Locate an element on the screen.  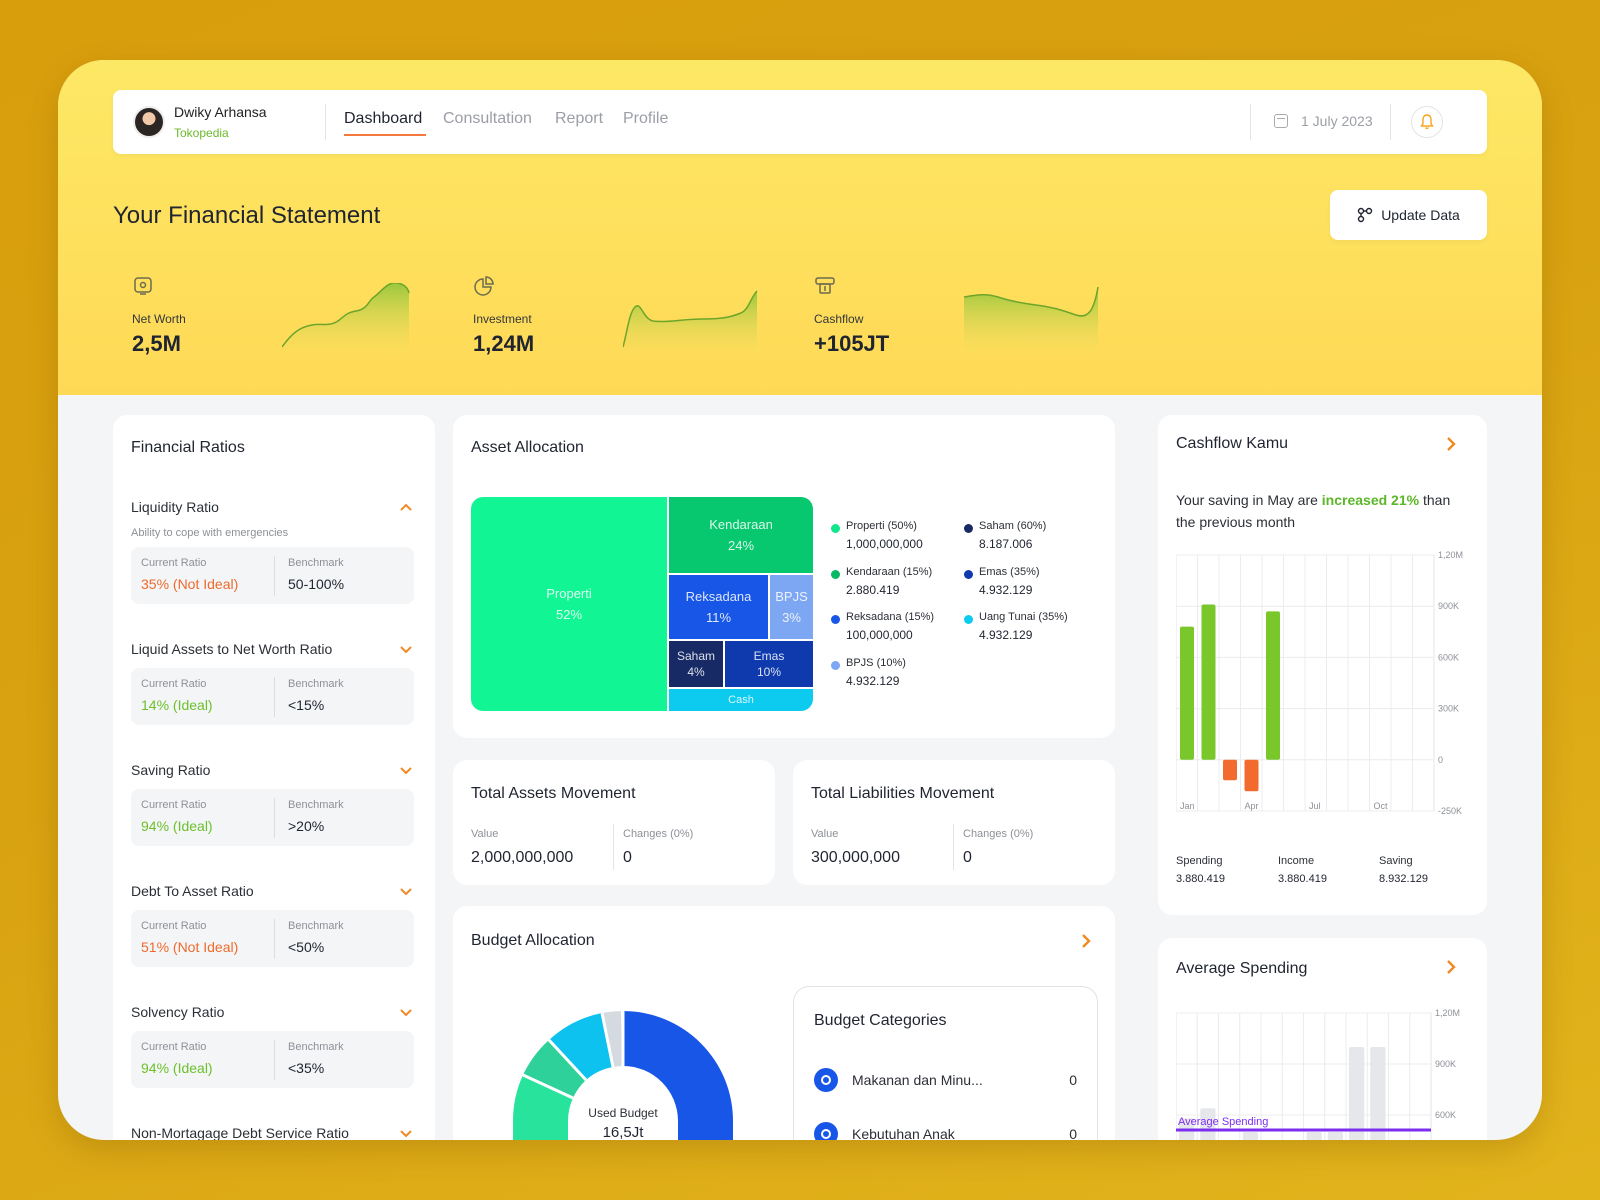
treemap-cell-cash: Cash is located at coordinates (741, 700).